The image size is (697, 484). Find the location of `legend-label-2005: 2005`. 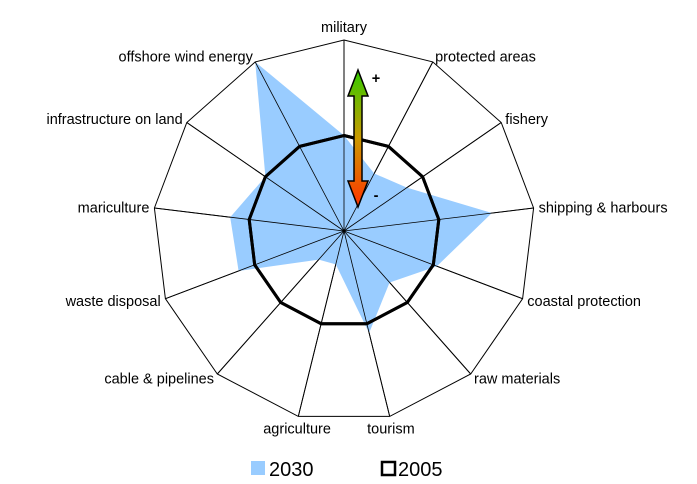

legend-label-2005: 2005 is located at coordinates (420, 470).